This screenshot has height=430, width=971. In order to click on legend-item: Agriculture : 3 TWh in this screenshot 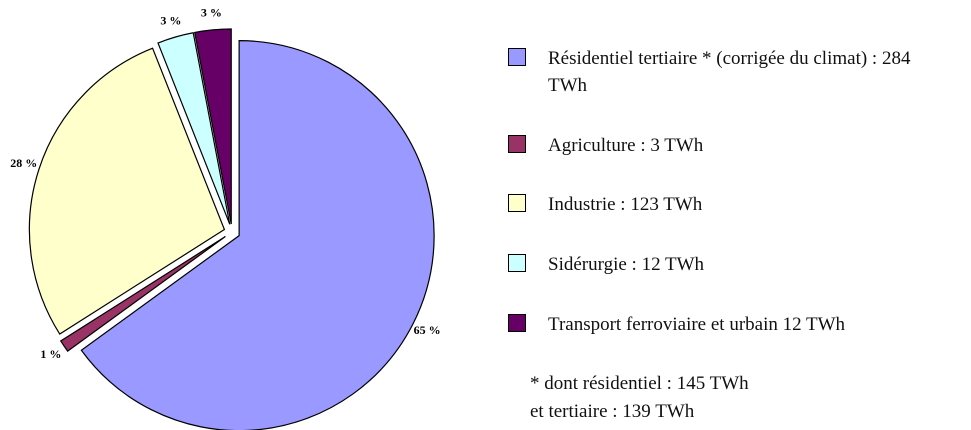, I will do `click(728, 145)`.